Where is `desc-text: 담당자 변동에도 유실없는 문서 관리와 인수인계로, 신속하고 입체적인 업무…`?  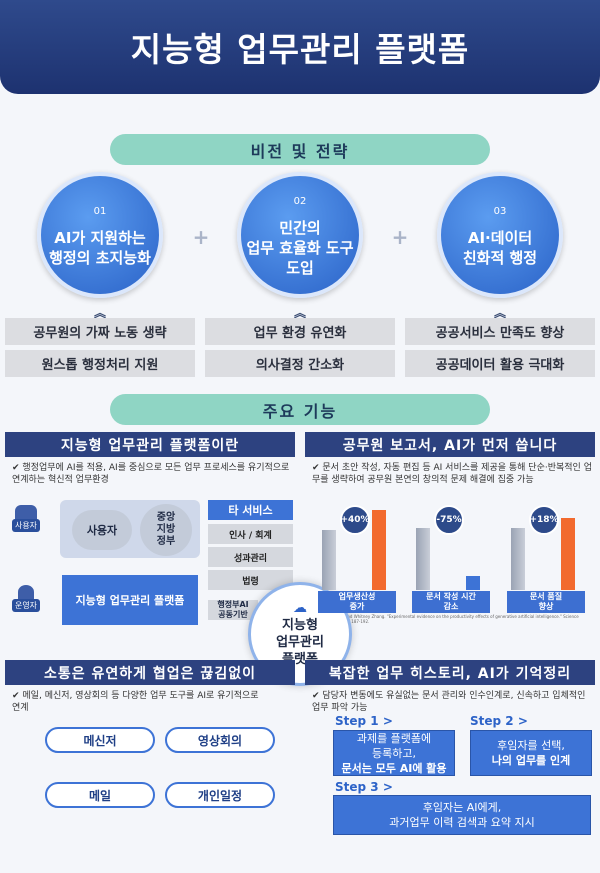
desc-text: 담당자 변동에도 유실없는 문서 관리와 인수인계로, 신속하고 입체적인 업무… is located at coordinates (449, 702).